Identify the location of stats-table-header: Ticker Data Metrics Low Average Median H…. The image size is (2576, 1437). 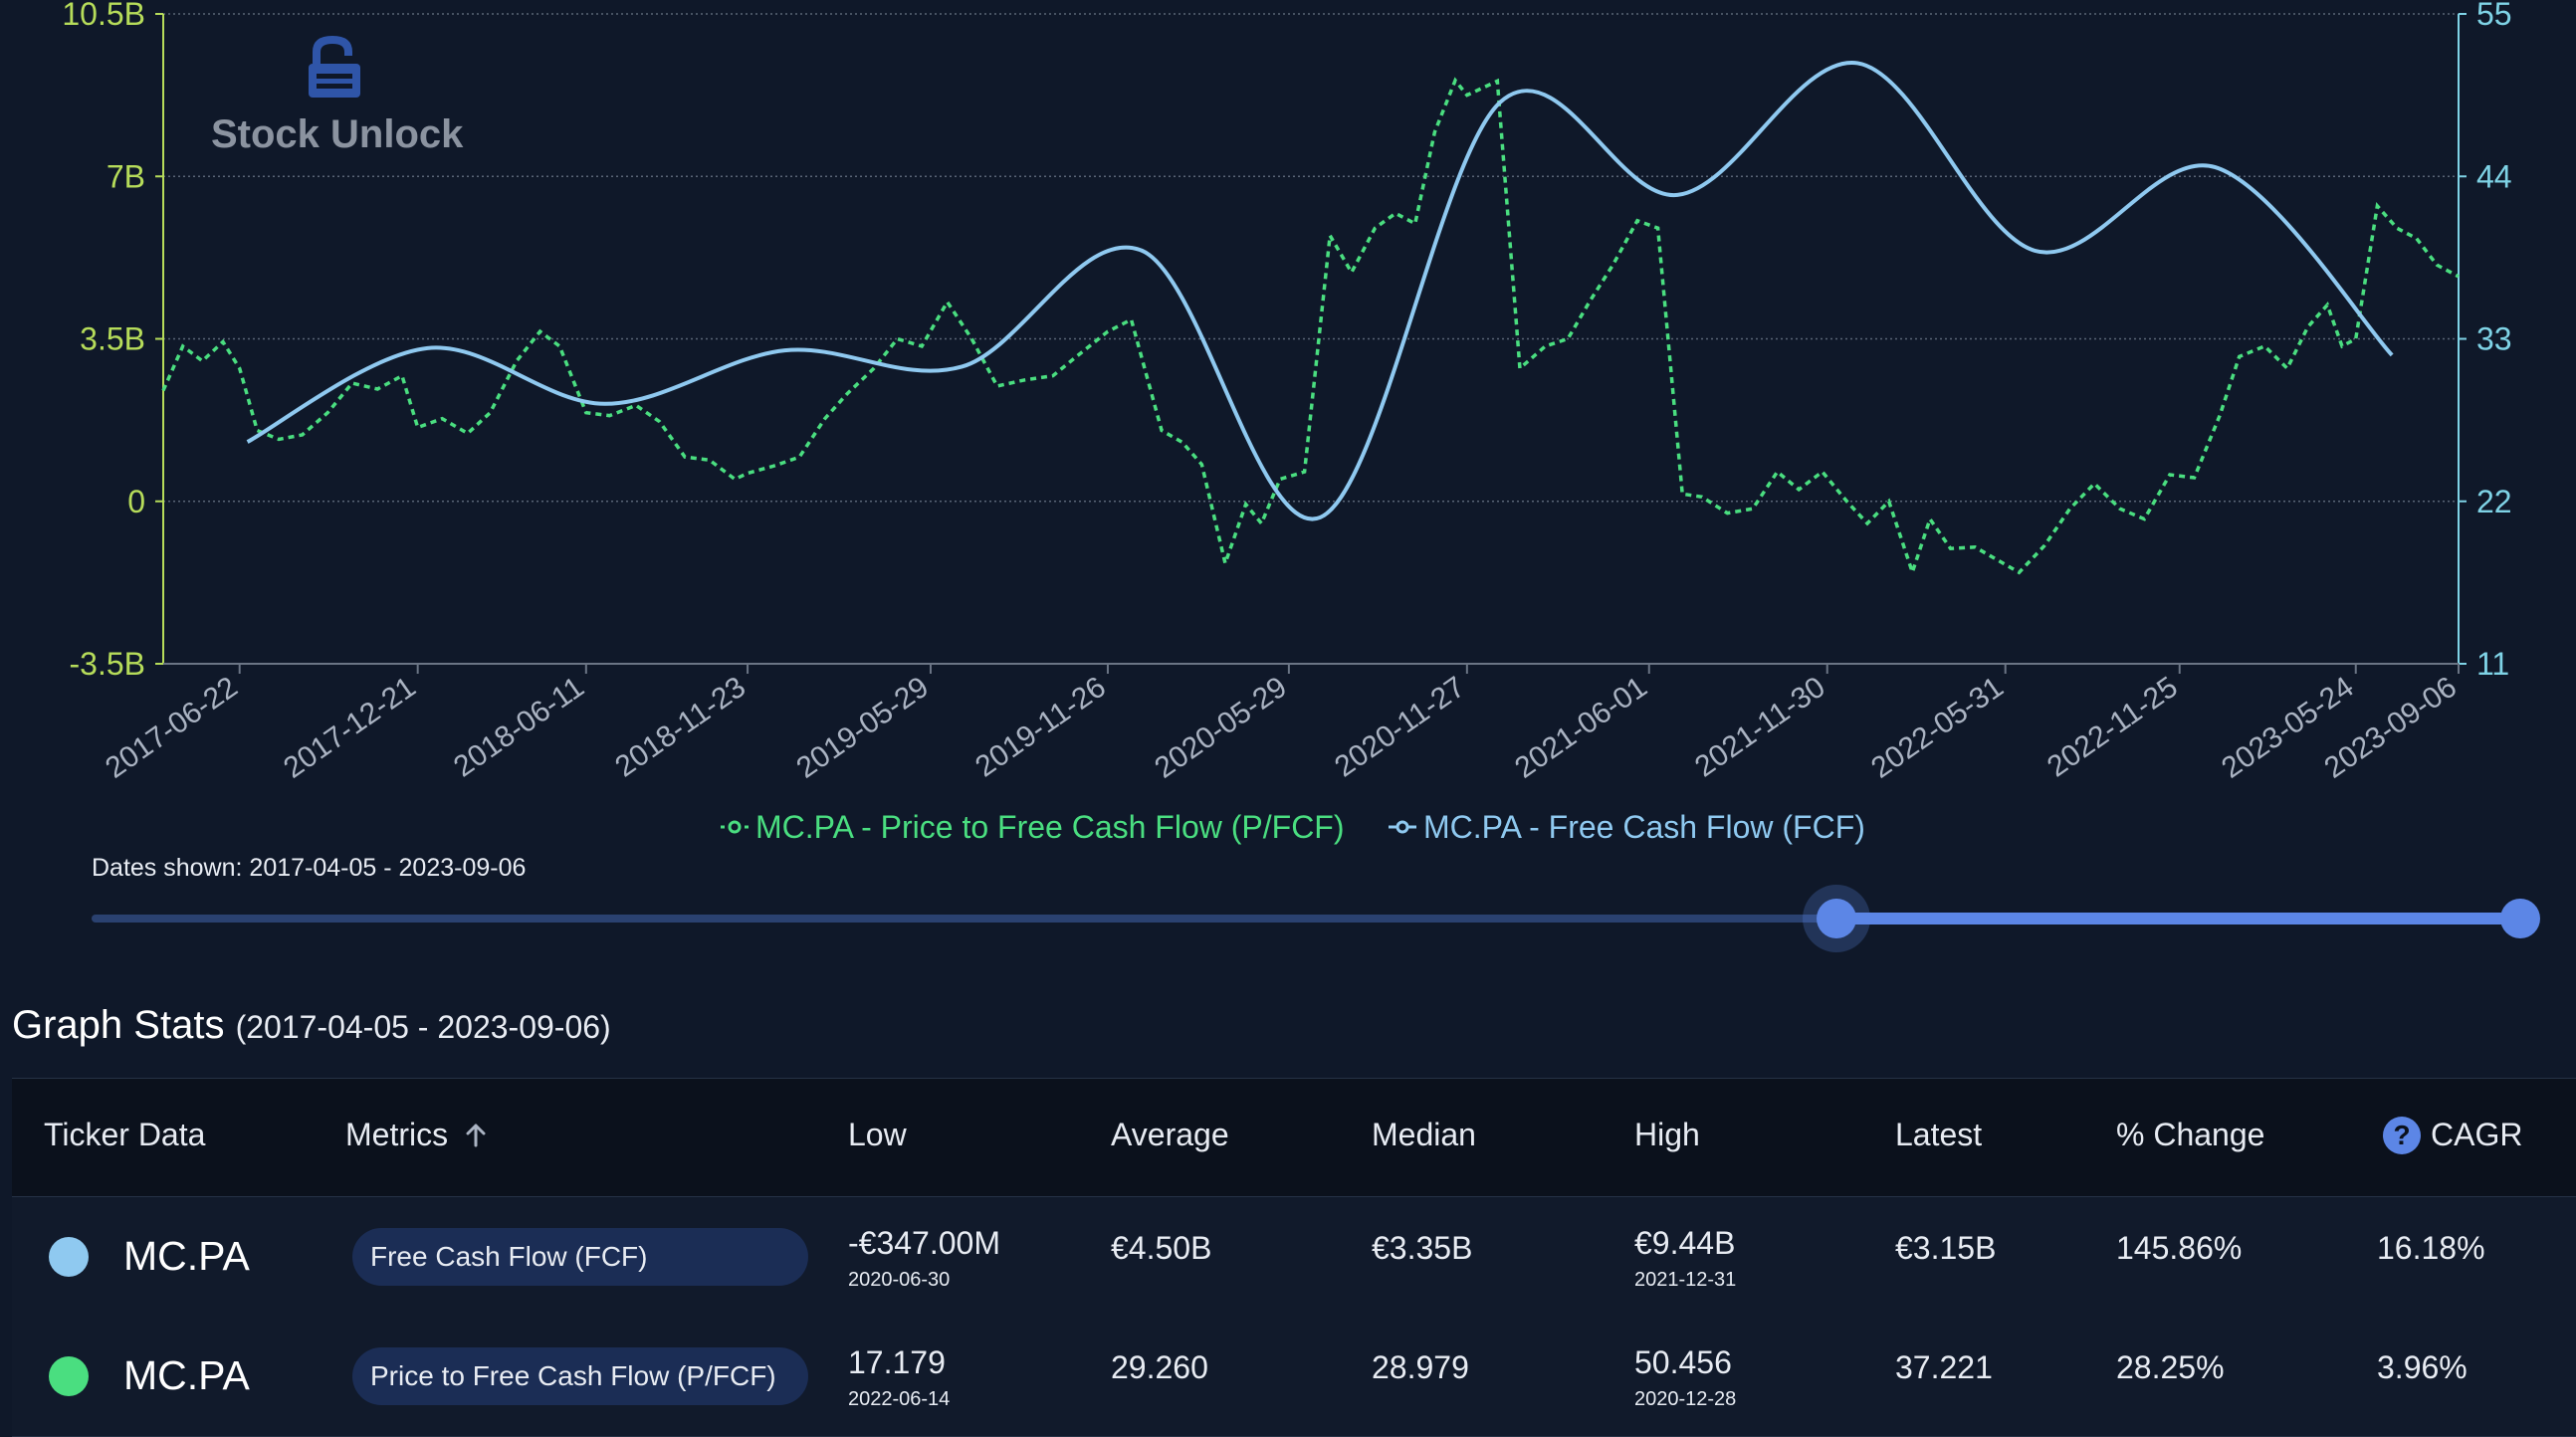
(1294, 1137).